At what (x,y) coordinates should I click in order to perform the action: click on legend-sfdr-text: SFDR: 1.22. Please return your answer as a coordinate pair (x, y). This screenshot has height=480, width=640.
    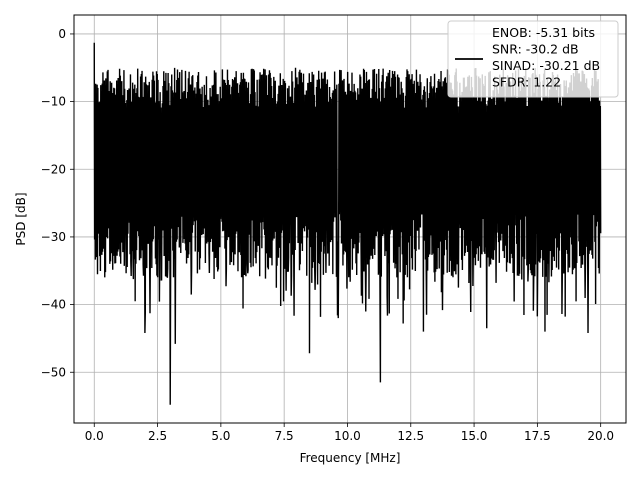
    Looking at the image, I should click on (526, 82).